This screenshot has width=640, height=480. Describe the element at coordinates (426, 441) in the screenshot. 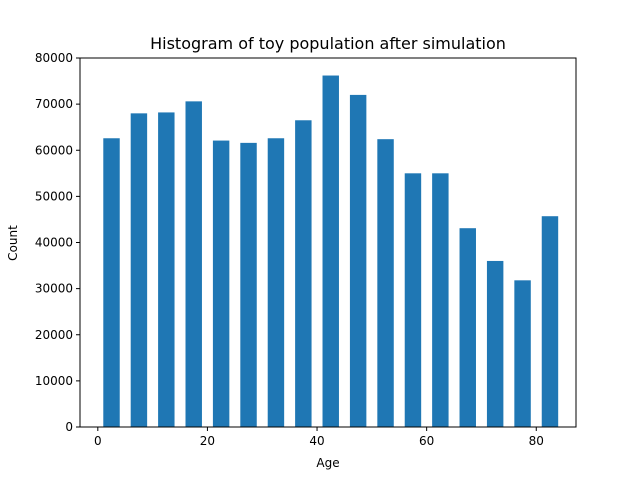

I see `x-tick-label: 60` at that location.